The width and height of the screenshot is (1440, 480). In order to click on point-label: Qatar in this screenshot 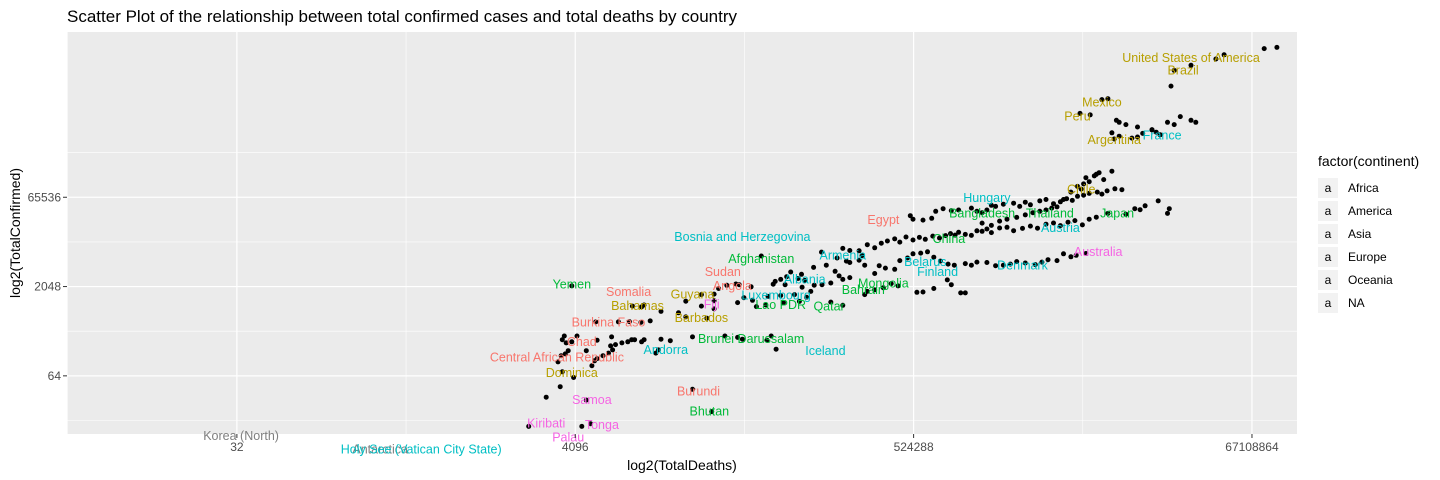, I will do `click(828, 307)`.